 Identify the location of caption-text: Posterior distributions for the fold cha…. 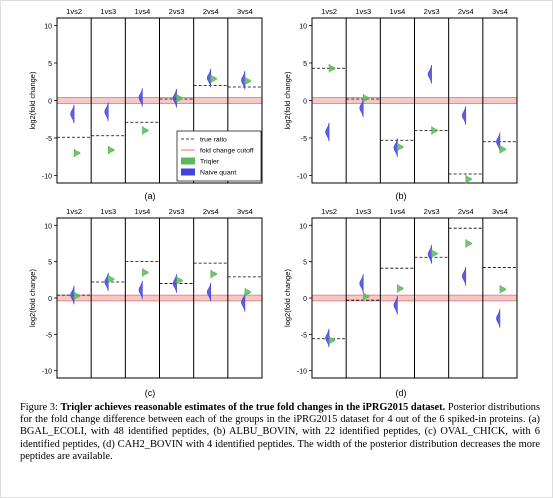
(280, 432).